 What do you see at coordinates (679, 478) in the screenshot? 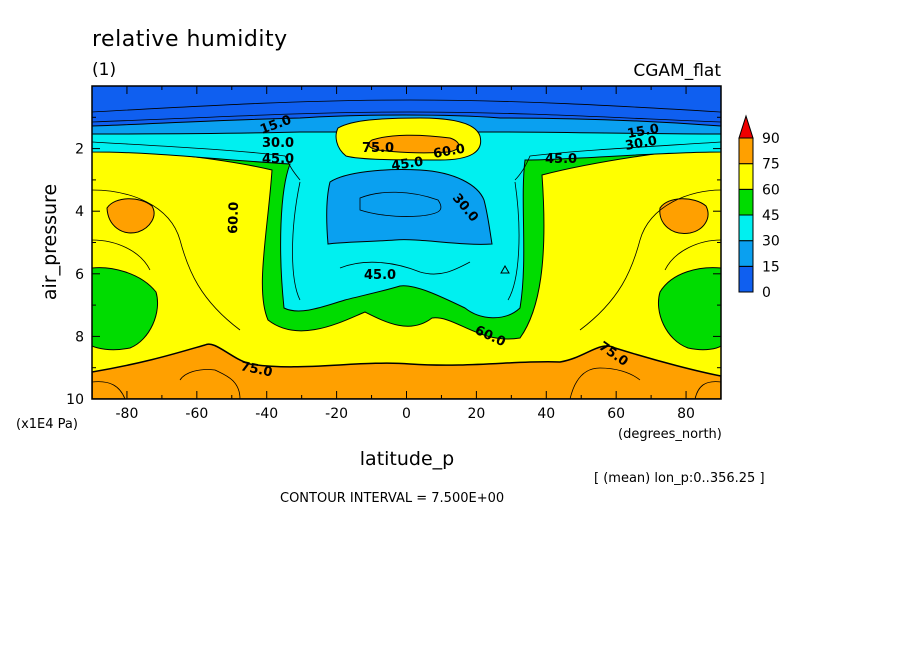
I see `averaging-note: [ (mean) lon_p:0..356.25 ]` at bounding box center [679, 478].